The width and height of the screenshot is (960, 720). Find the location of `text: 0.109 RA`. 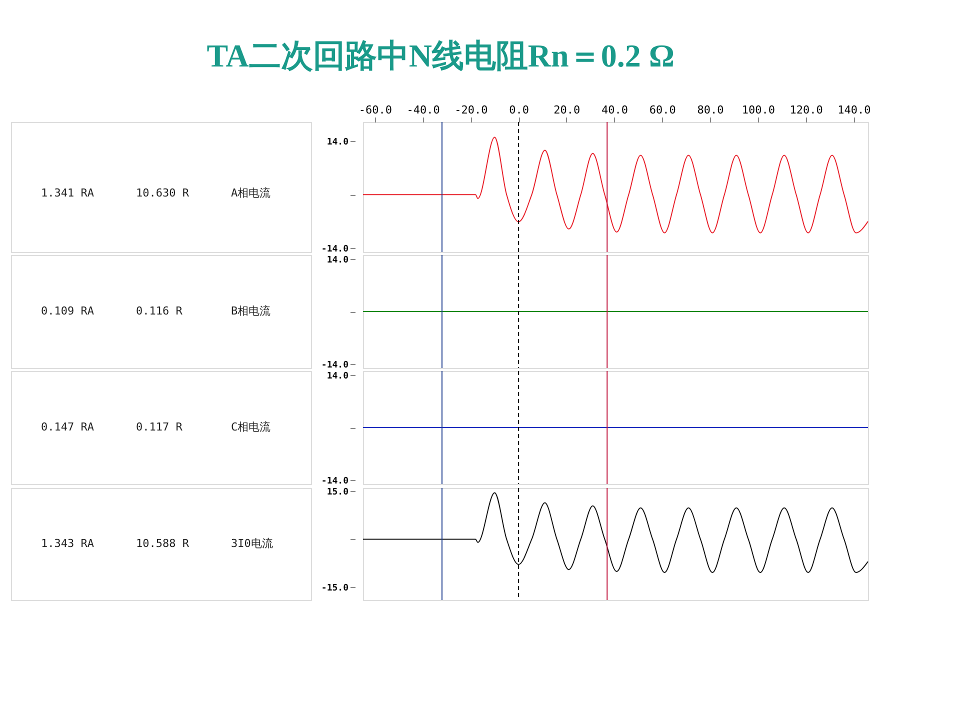

text: 0.109 RA is located at coordinates (67, 311).